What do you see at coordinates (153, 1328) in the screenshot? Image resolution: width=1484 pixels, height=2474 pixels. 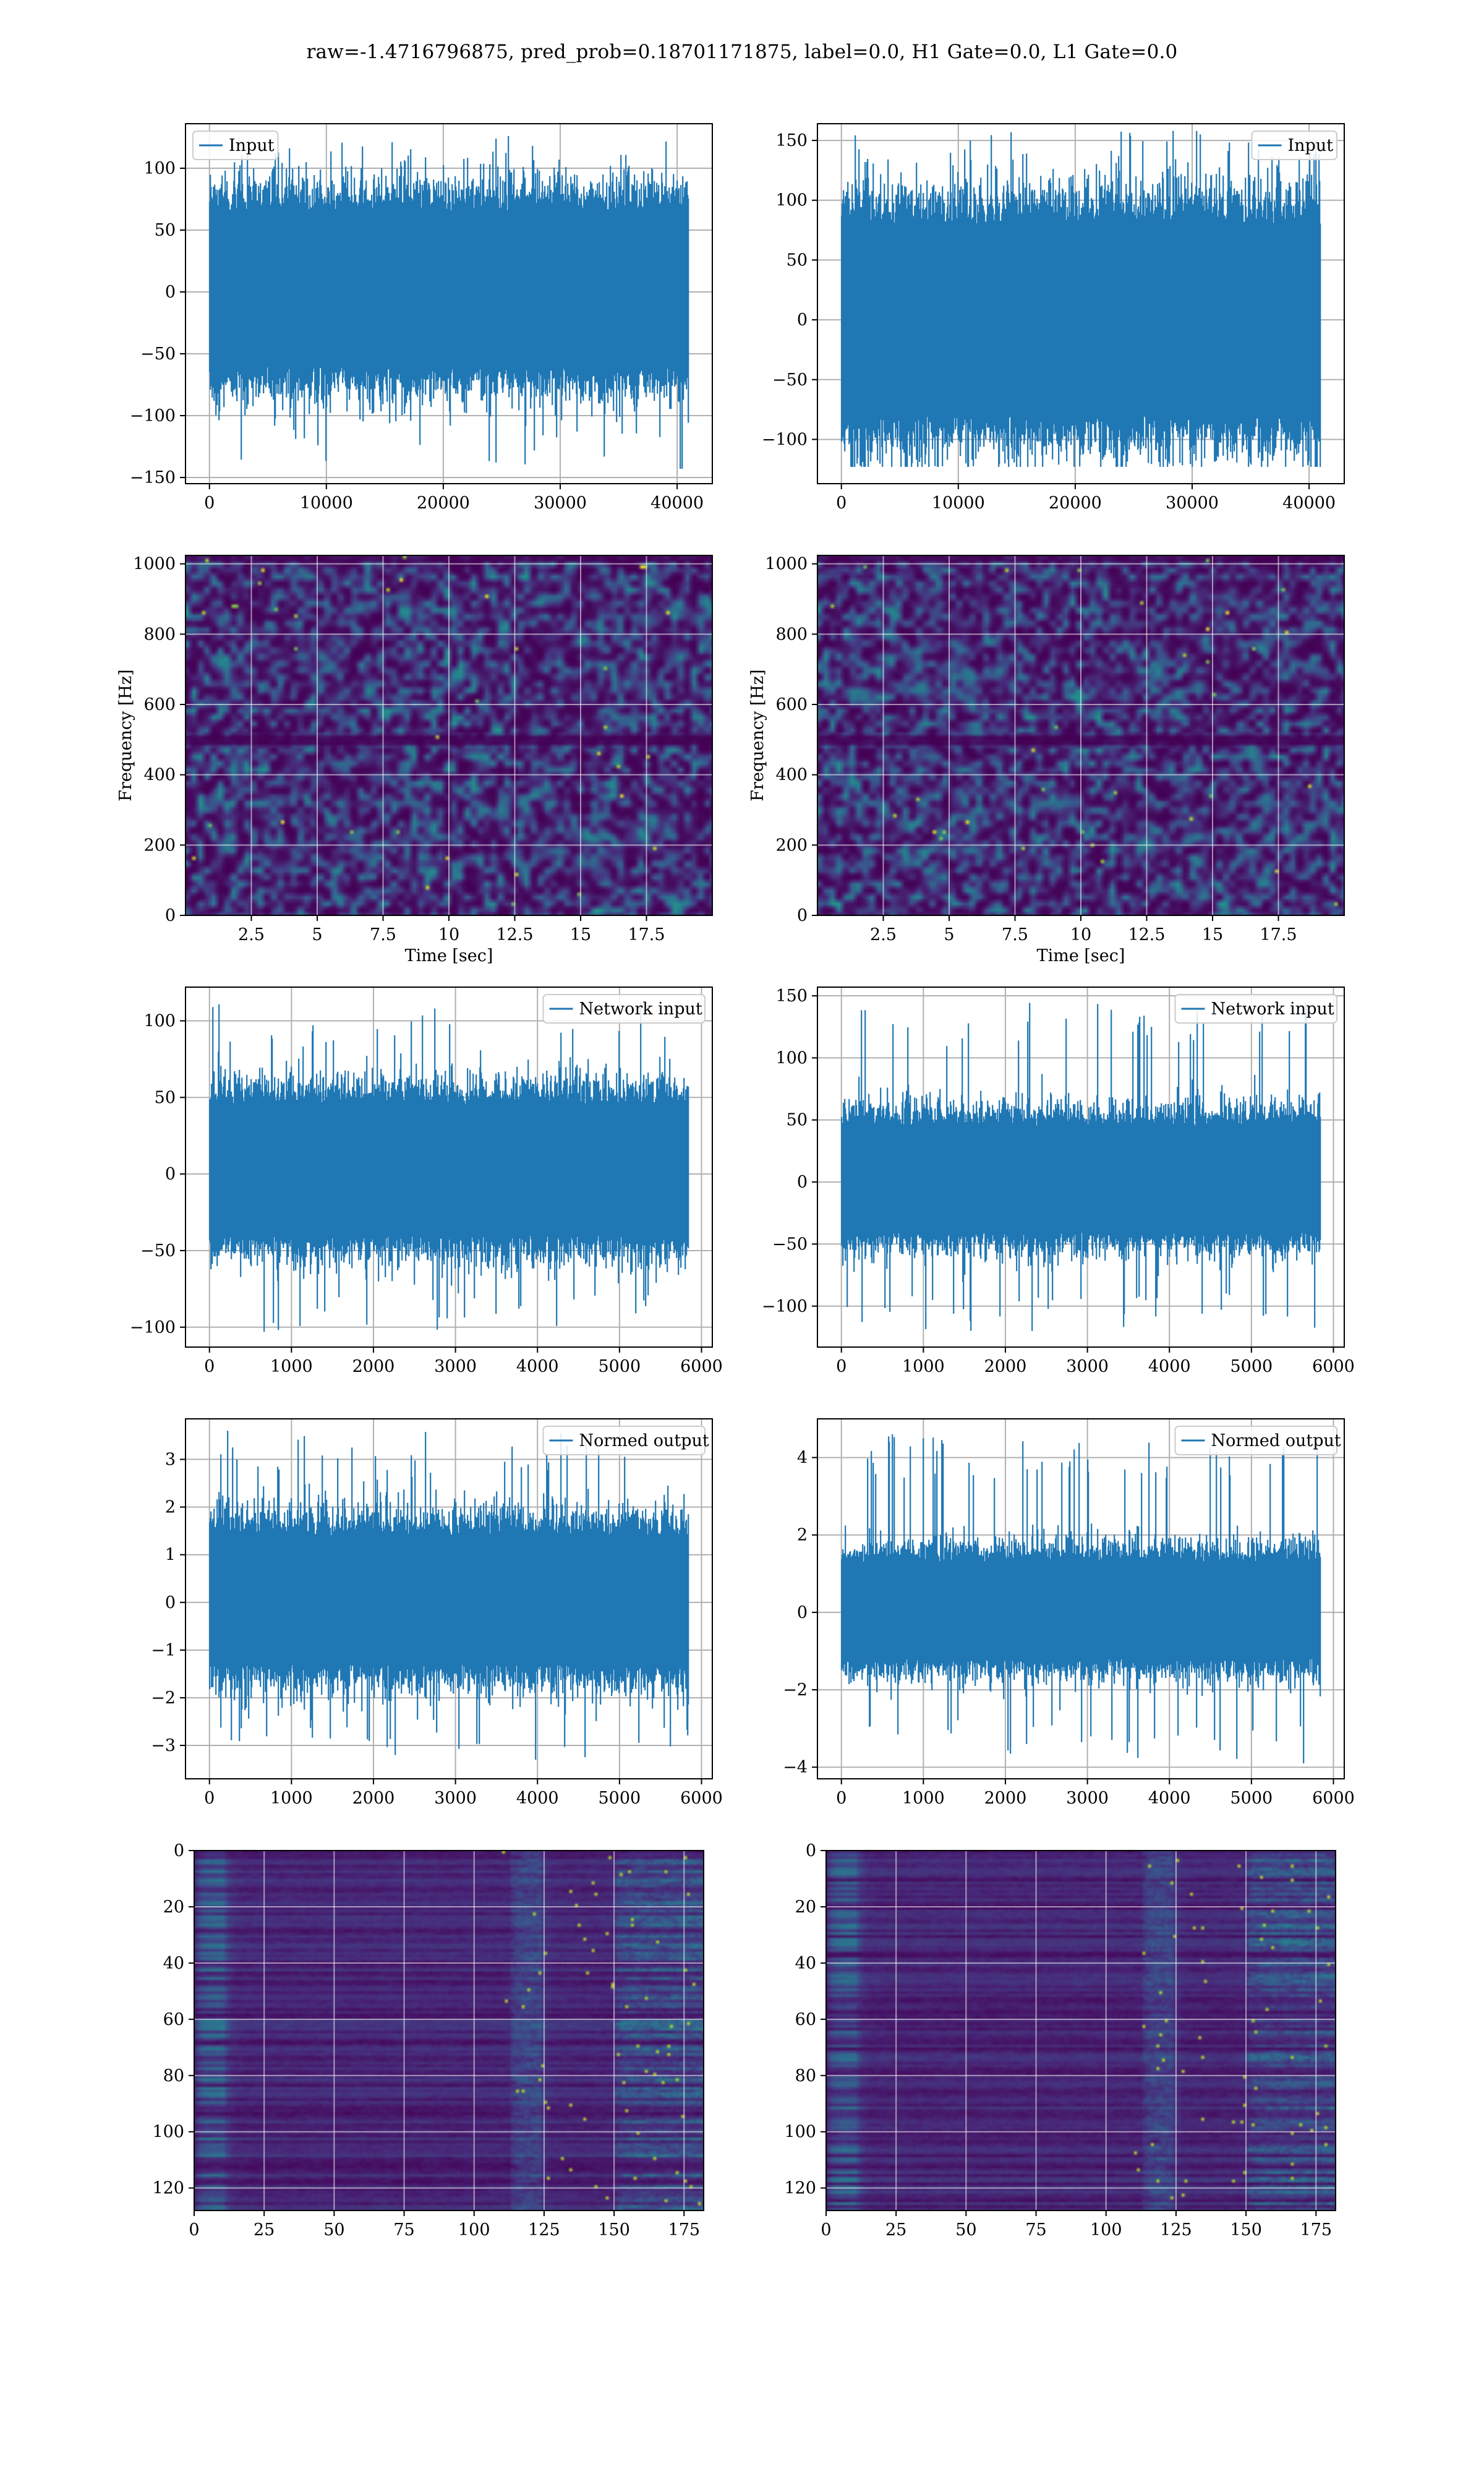 I see `net_h1-ytick-label-0: −100` at bounding box center [153, 1328].